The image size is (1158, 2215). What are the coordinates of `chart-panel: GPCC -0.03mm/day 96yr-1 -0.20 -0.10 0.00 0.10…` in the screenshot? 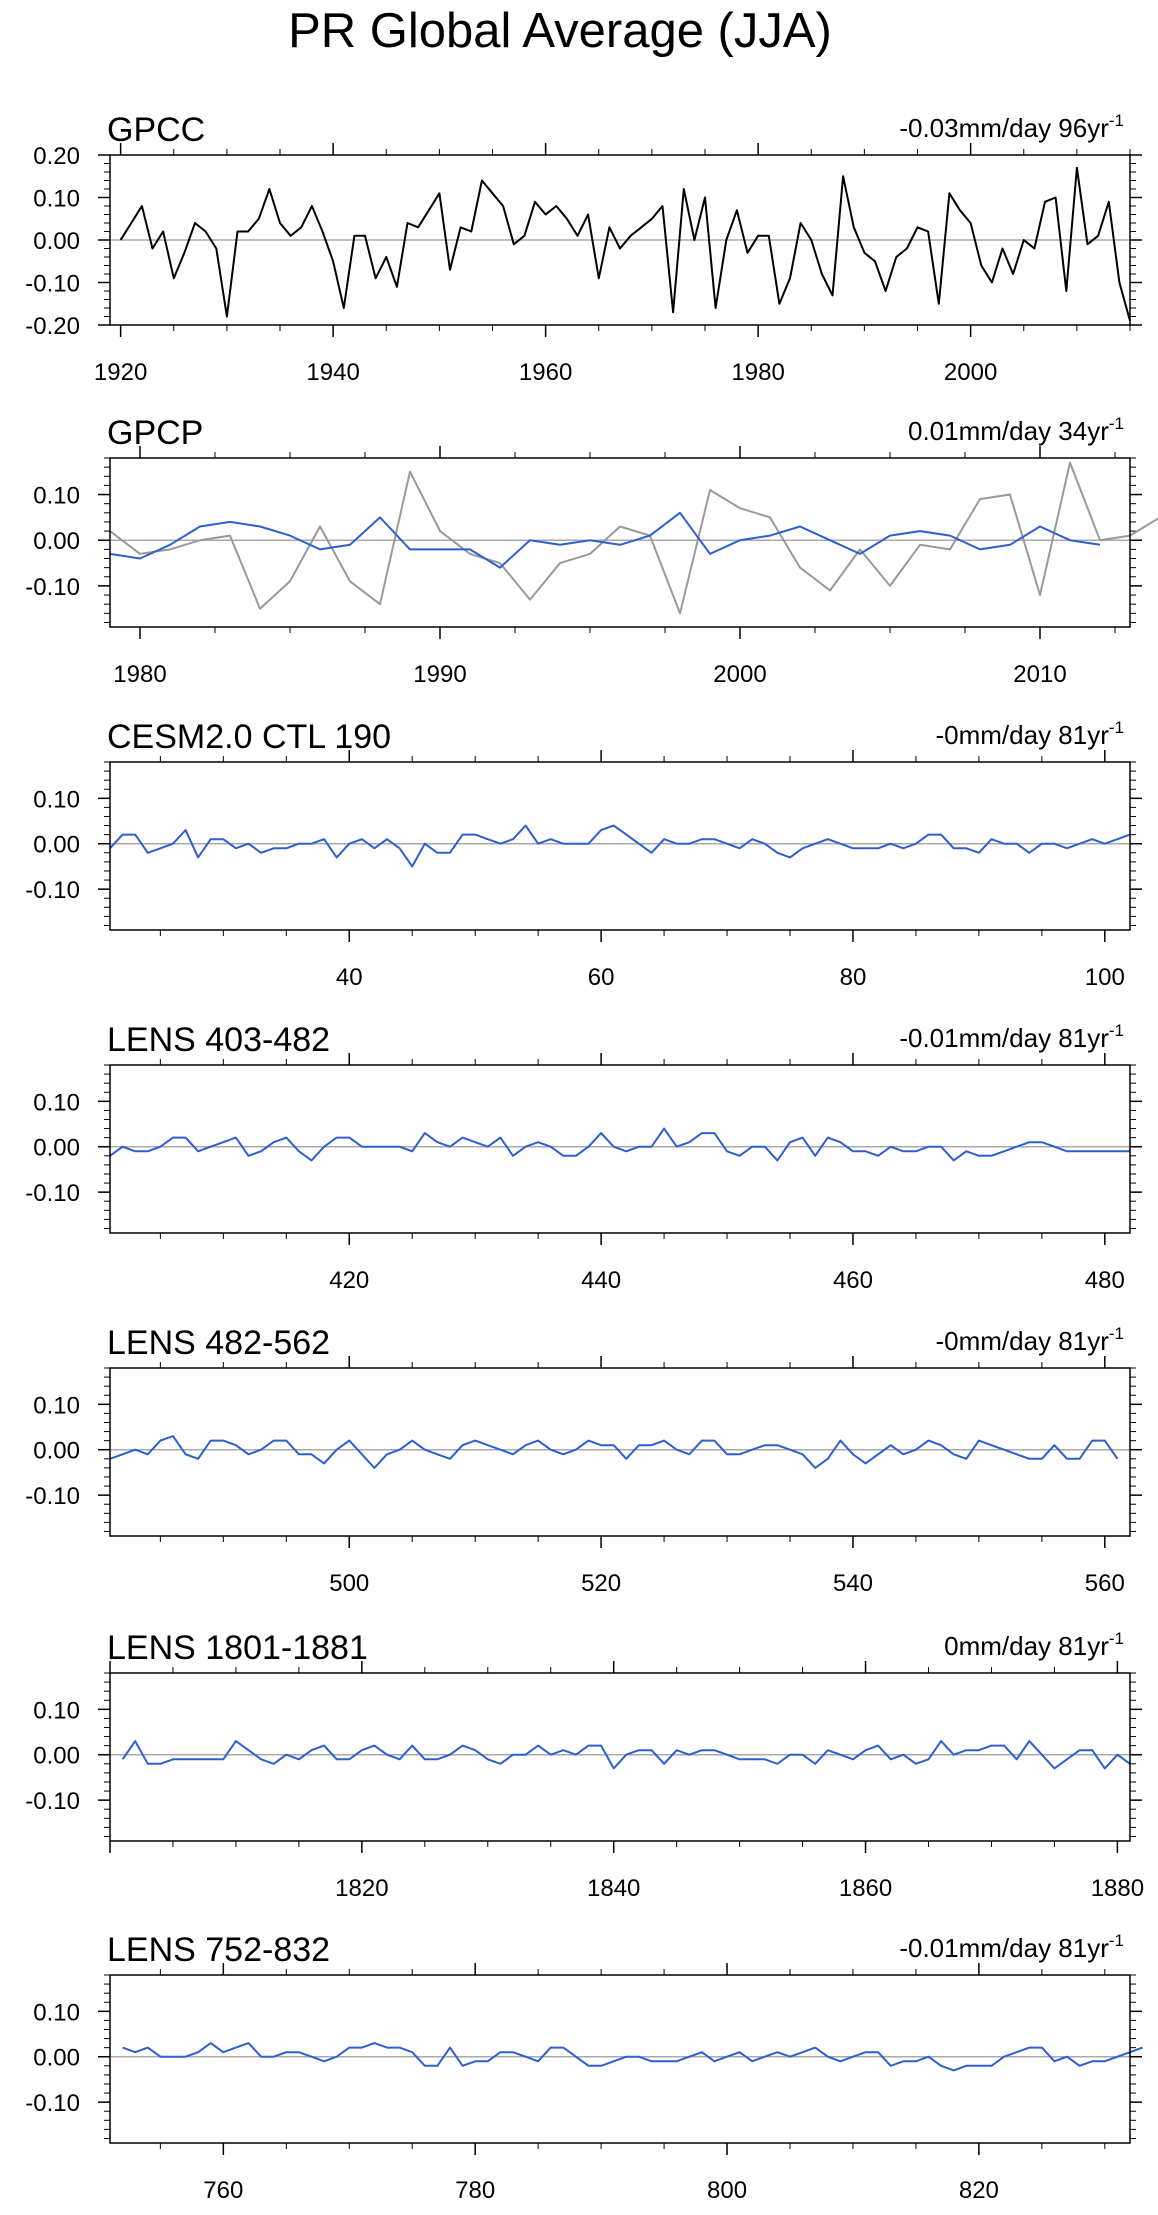 It's located at (583, 248).